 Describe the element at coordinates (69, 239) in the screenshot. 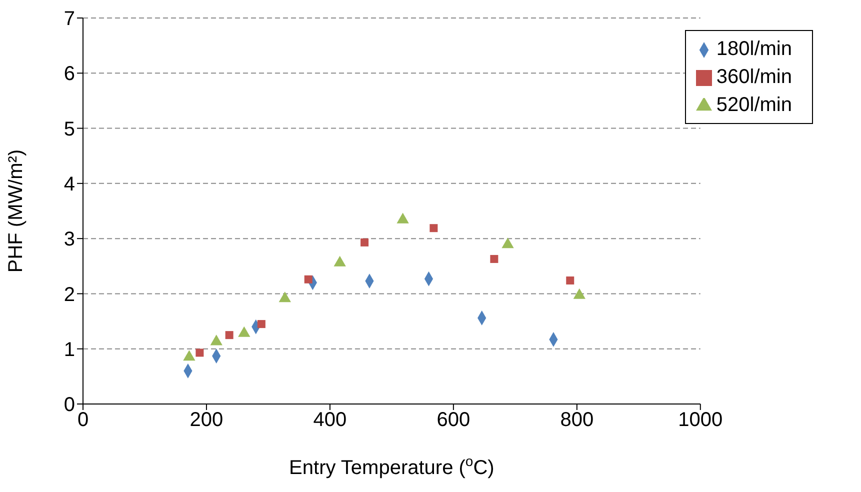

I see `y-tick-label: 3` at that location.